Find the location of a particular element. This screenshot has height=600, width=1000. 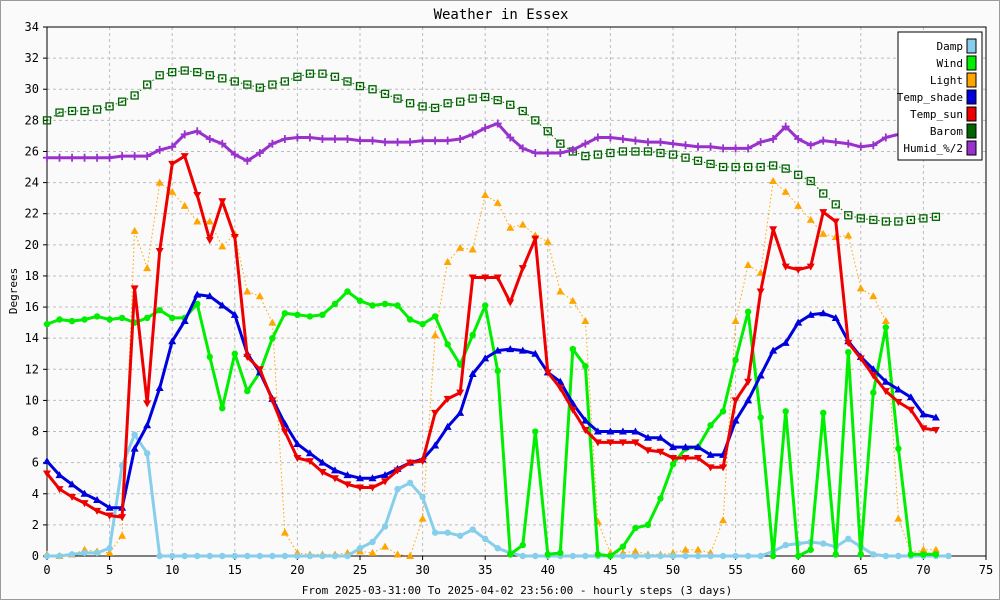

chart-title: Weather in Essex is located at coordinates (501, 15).